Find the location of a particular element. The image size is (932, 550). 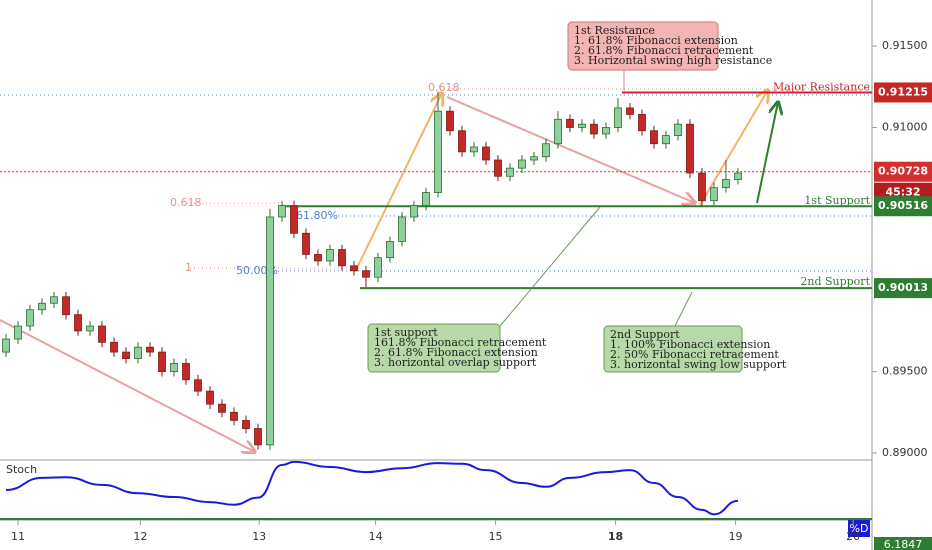

annotation-line: 3. Horizontal swing high resistance is located at coordinates (673, 60).